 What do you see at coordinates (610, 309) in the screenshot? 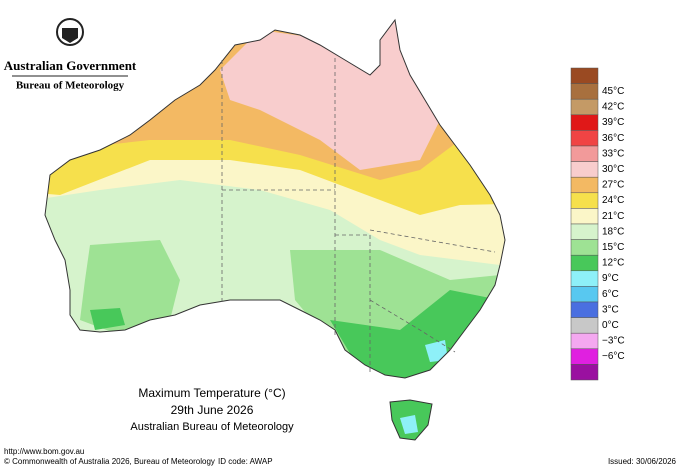
I see `legend-label: 3°C` at bounding box center [610, 309].